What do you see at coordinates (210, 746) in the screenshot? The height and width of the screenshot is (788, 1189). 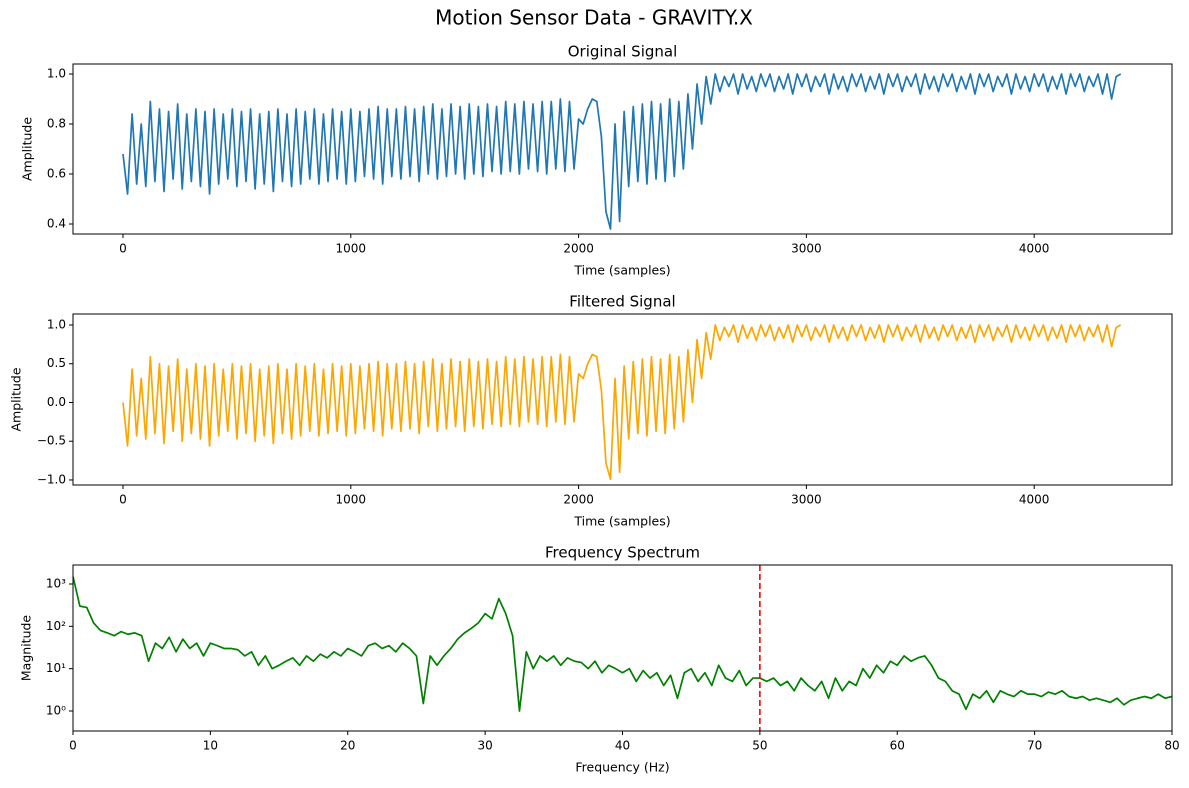 I see `x-tick-label: 10` at bounding box center [210, 746].